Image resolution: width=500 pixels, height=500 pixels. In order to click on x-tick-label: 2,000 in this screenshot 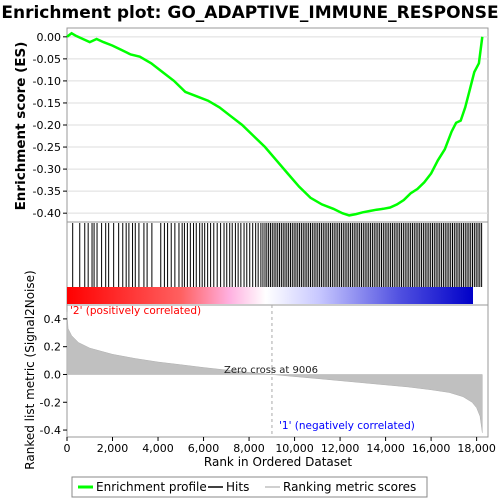, I will do `click(113, 448)`.